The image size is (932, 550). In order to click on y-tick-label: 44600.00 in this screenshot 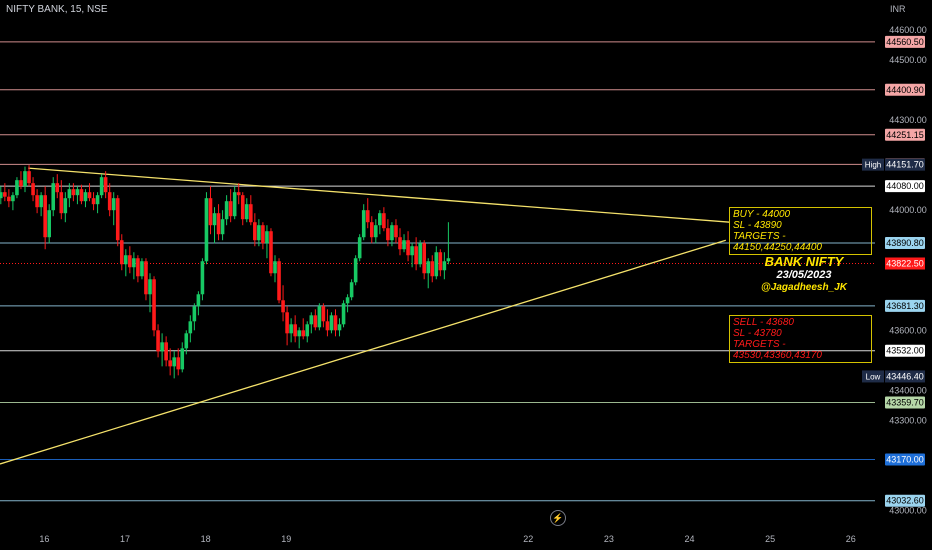, I will do `click(908, 30)`.